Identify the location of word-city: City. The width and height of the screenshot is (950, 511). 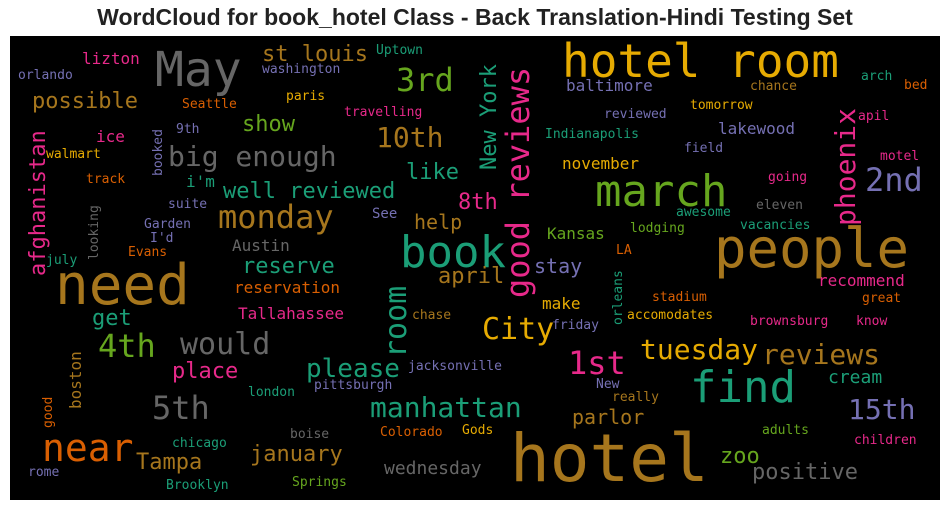
(518, 329).